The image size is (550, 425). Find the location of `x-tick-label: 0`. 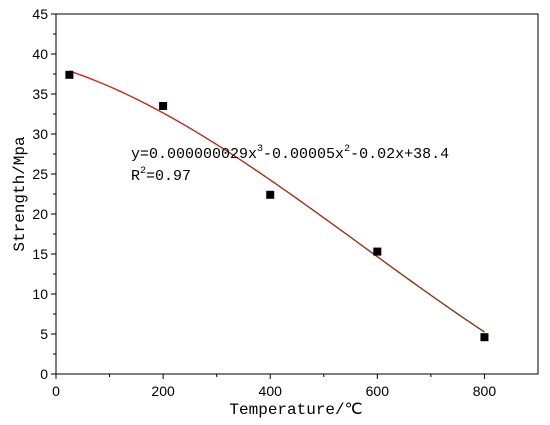

x-tick-label: 0 is located at coordinates (56, 391).